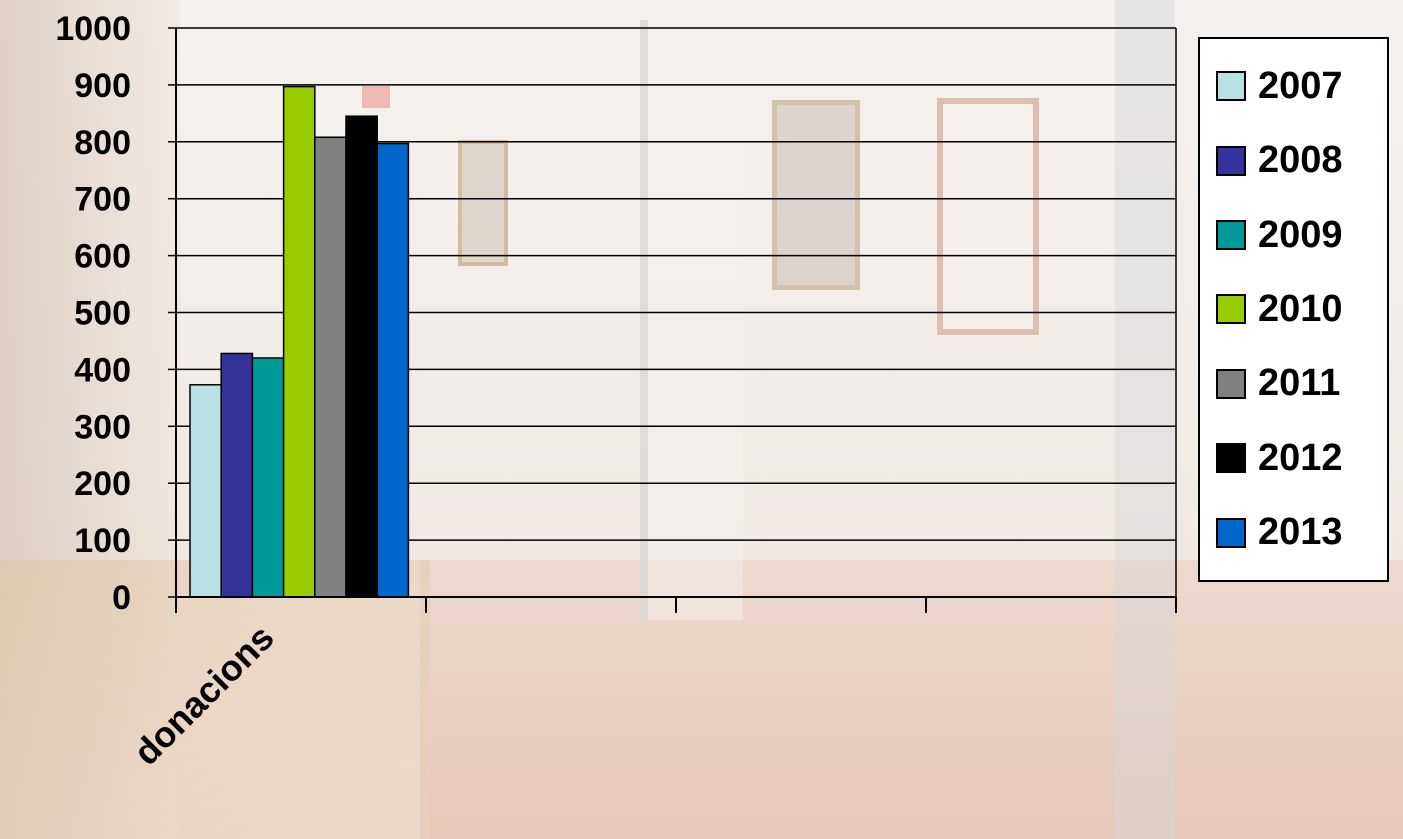 This screenshot has width=1403, height=839. What do you see at coordinates (102, 143) in the screenshot?
I see `y-tick-label: 800` at bounding box center [102, 143].